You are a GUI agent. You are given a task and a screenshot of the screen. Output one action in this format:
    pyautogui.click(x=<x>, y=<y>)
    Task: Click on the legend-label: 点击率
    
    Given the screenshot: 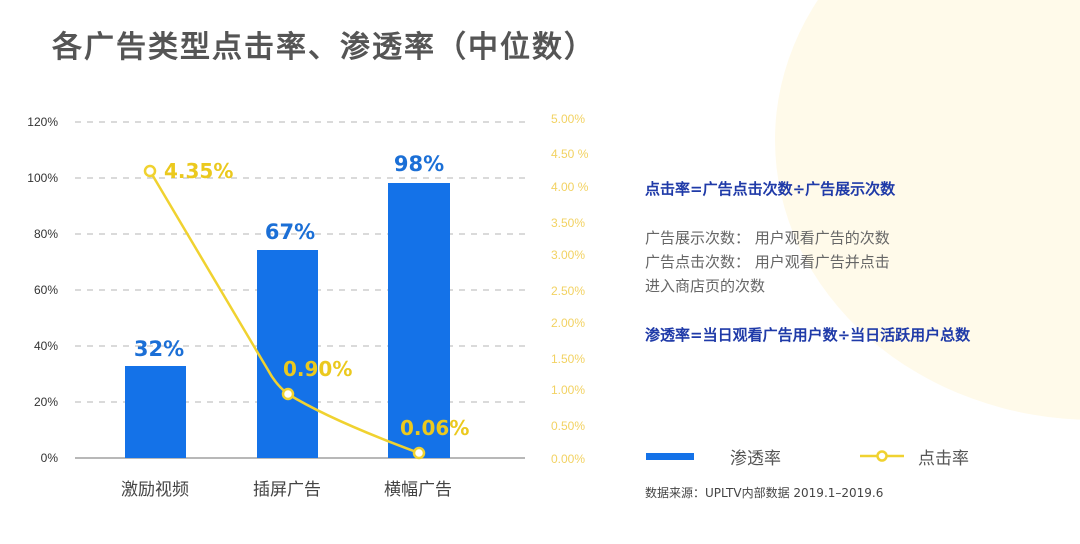 What is the action you would take?
    pyautogui.click(x=943, y=458)
    